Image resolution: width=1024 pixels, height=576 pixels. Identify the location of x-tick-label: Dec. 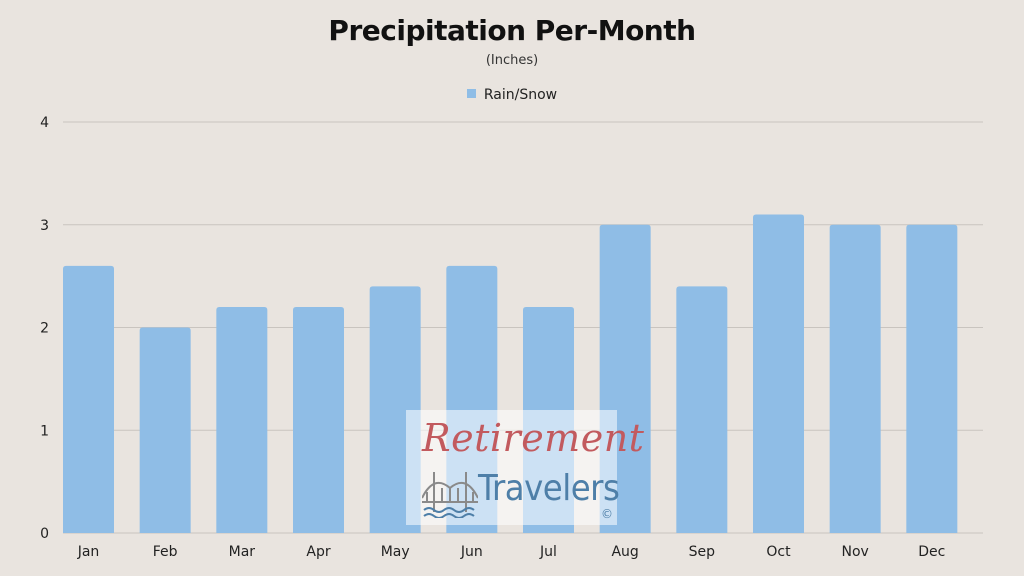
(931, 552).